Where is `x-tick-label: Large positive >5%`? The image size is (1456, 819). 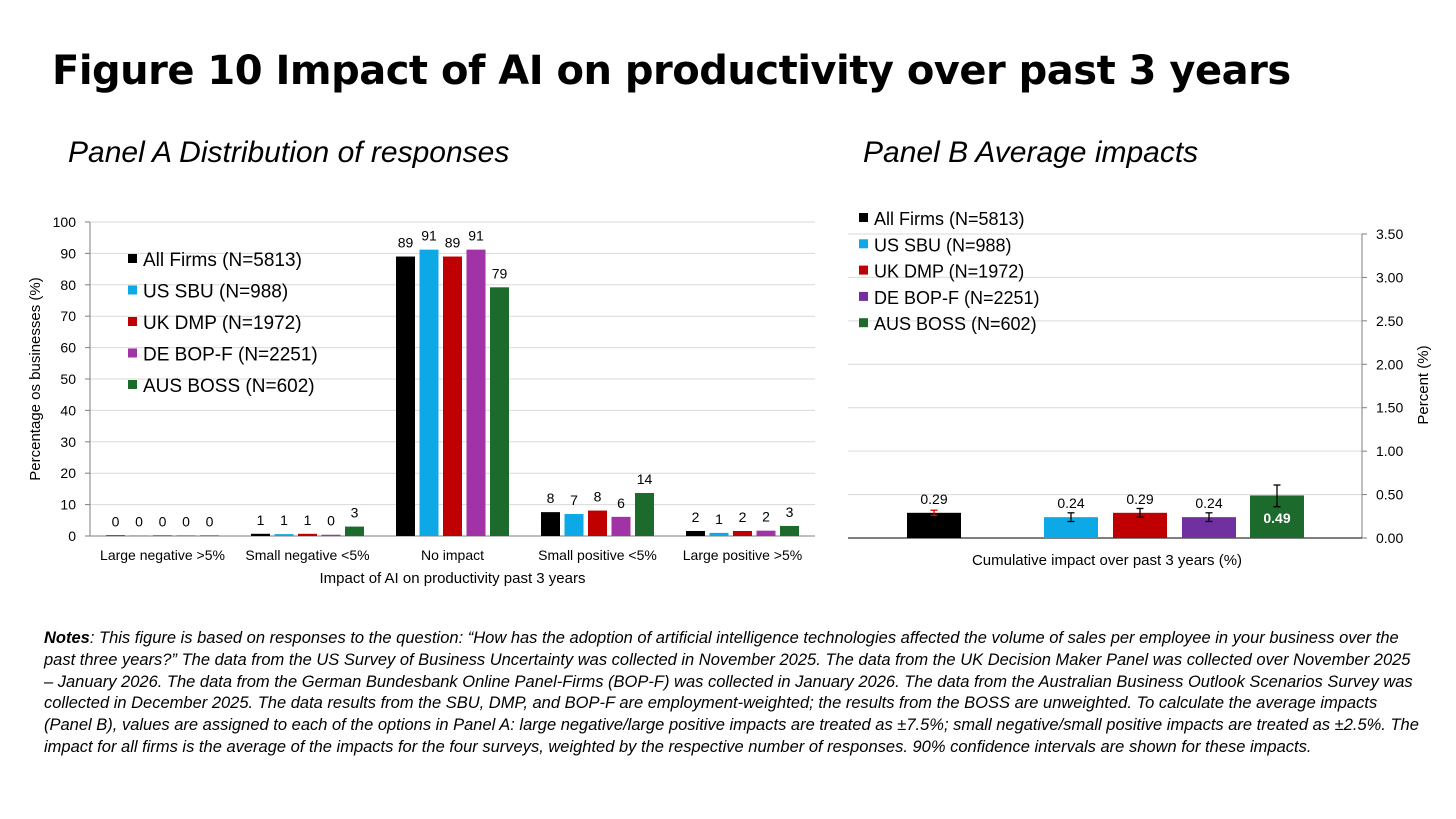 x-tick-label: Large positive >5% is located at coordinates (742, 555).